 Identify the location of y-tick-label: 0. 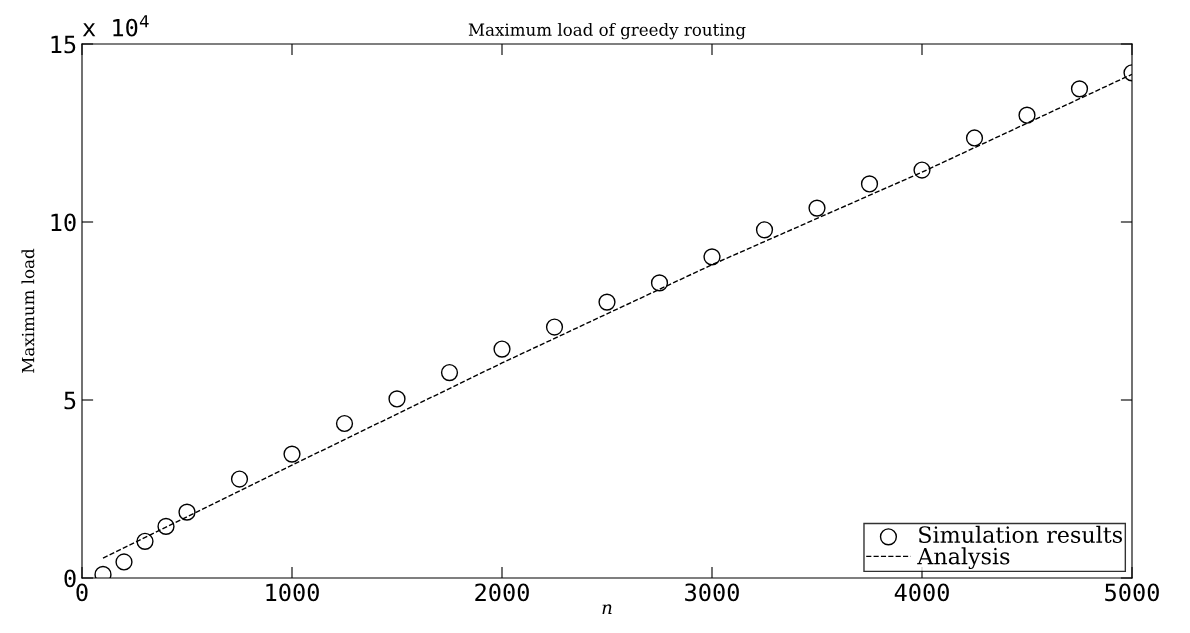
(70, 578).